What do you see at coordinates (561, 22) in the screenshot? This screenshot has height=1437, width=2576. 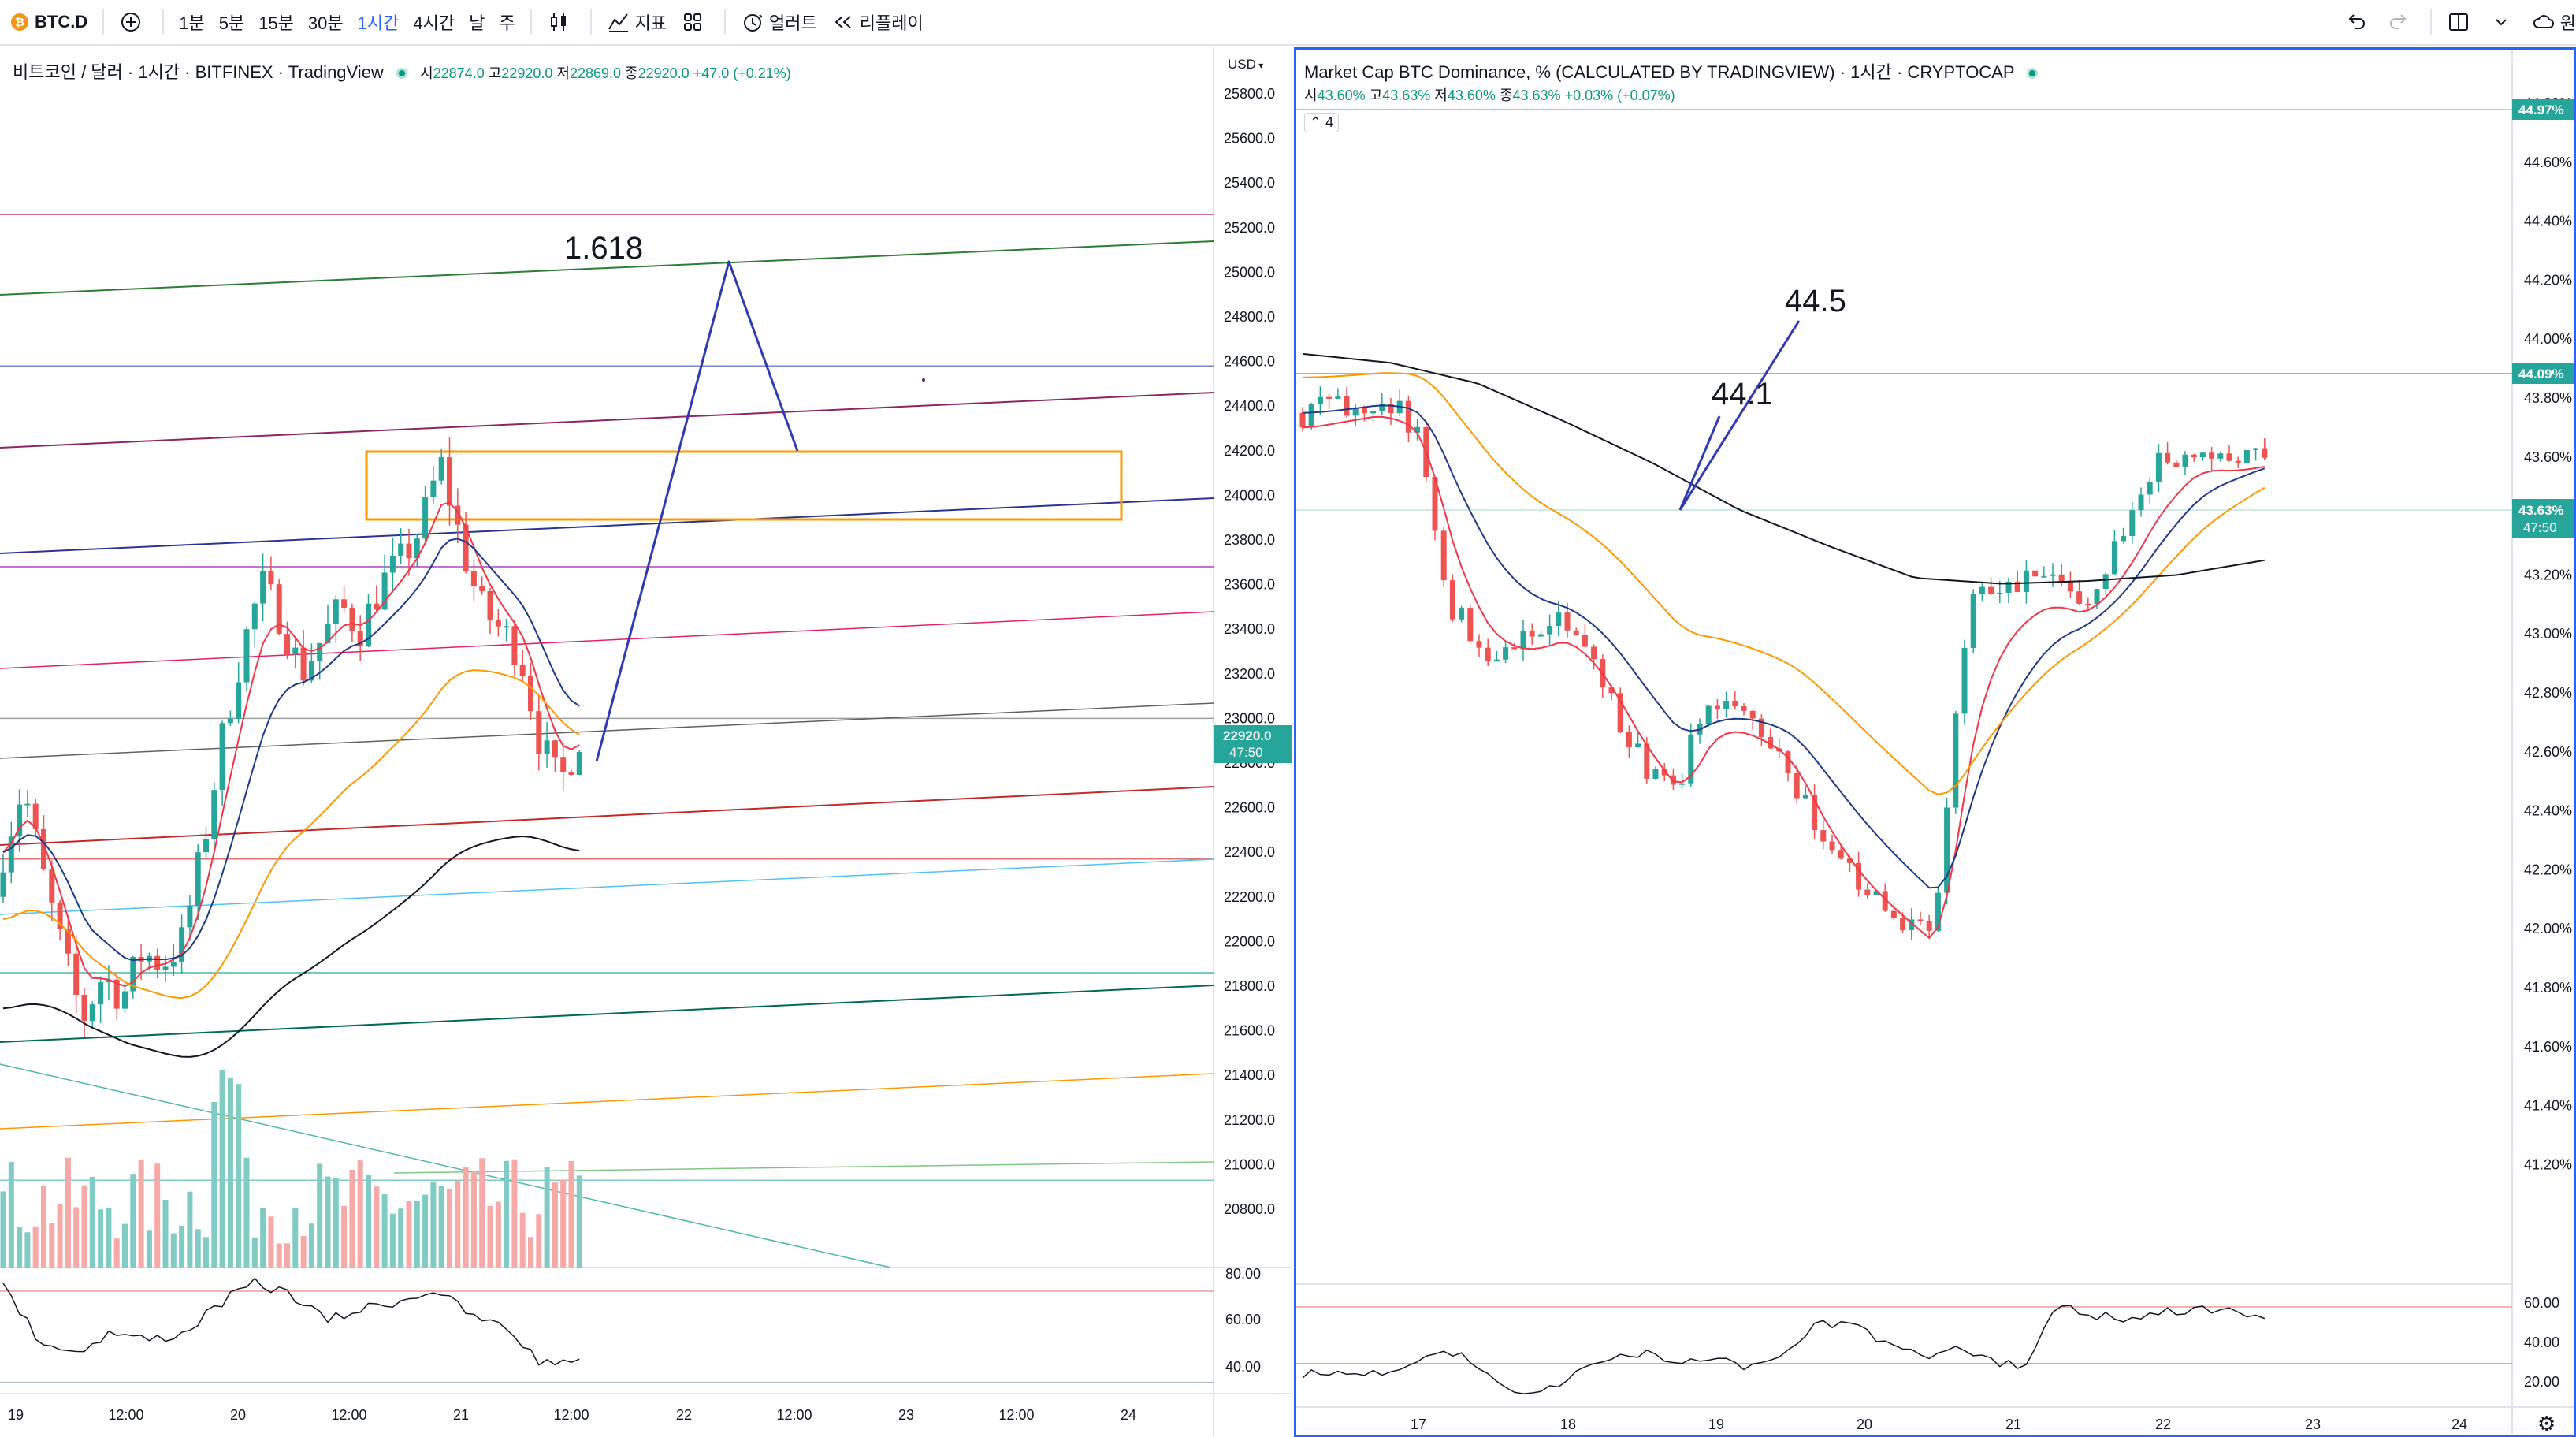 I see `chart-type-button` at bounding box center [561, 22].